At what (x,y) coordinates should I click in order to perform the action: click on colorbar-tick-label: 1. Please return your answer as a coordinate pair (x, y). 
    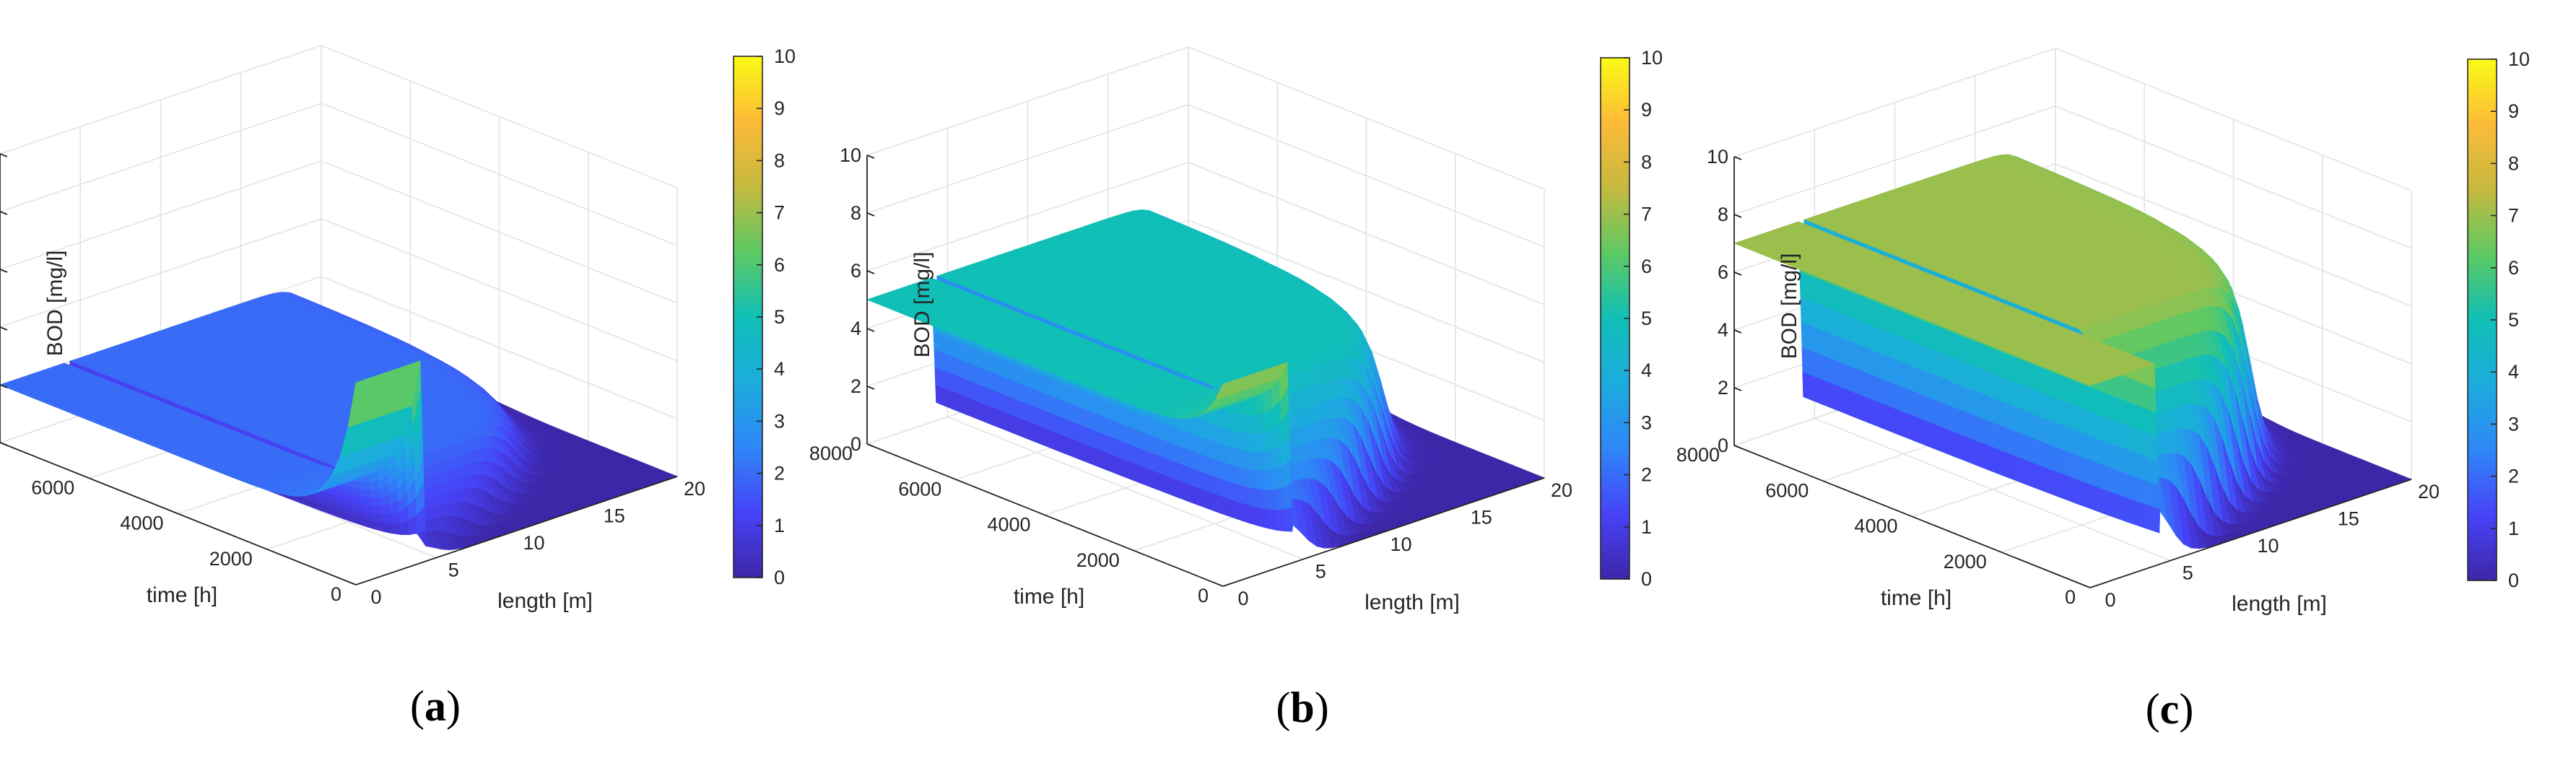
    Looking at the image, I should click on (2513, 528).